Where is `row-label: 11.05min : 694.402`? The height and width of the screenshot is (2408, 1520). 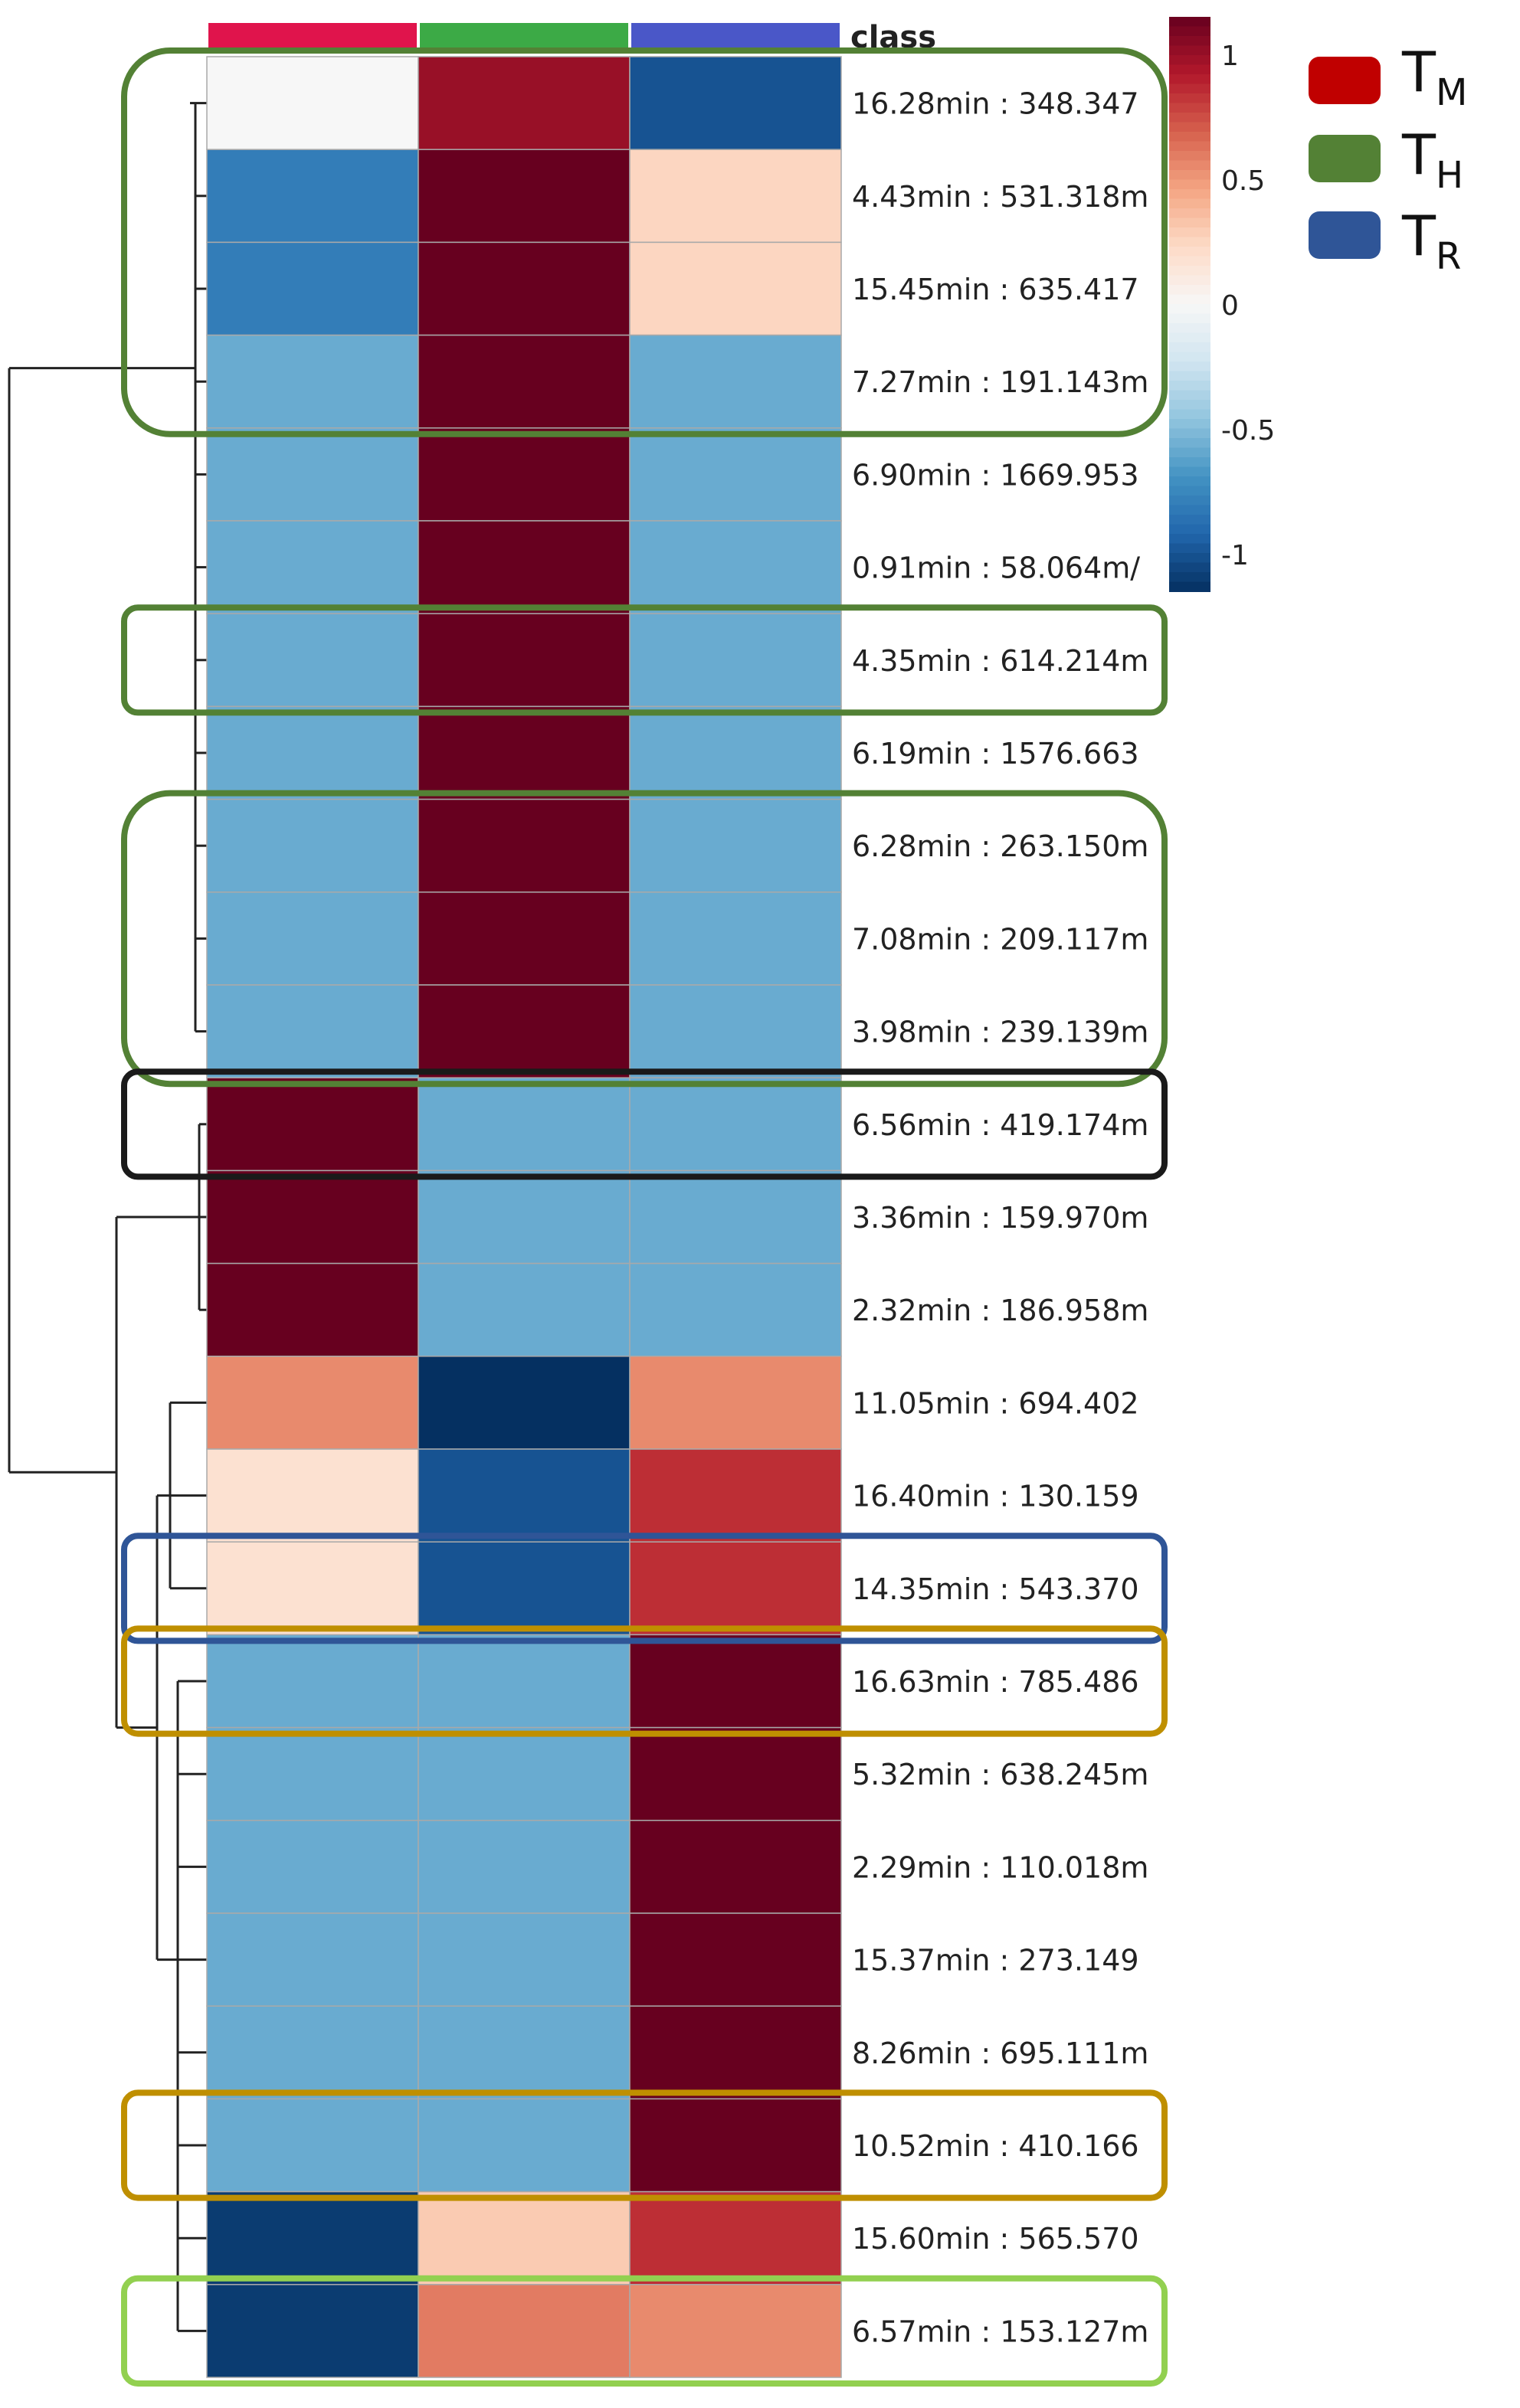 row-label: 11.05min : 694.402 is located at coordinates (995, 1403).